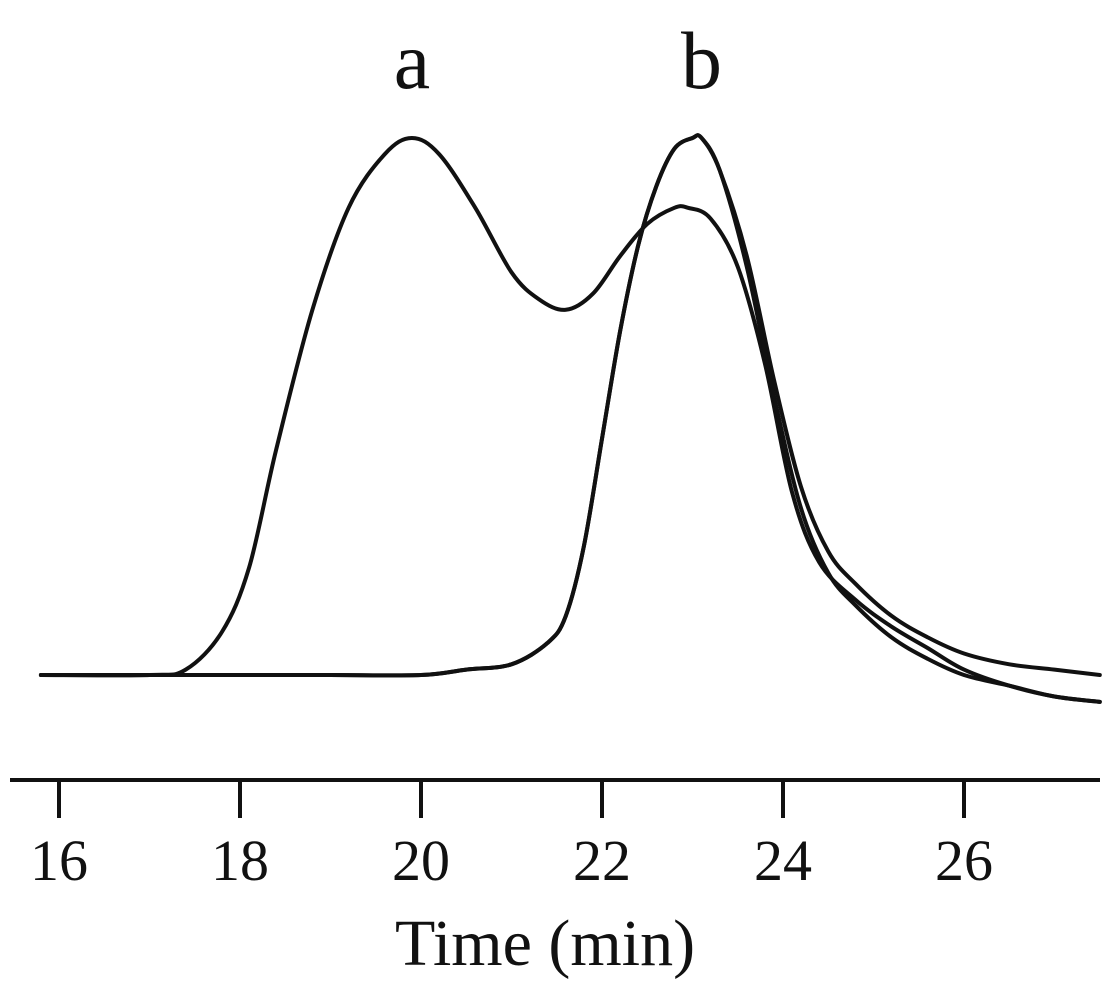 The width and height of the screenshot is (1111, 1000). I want to click on peak-label-a: a, so click(412, 60).